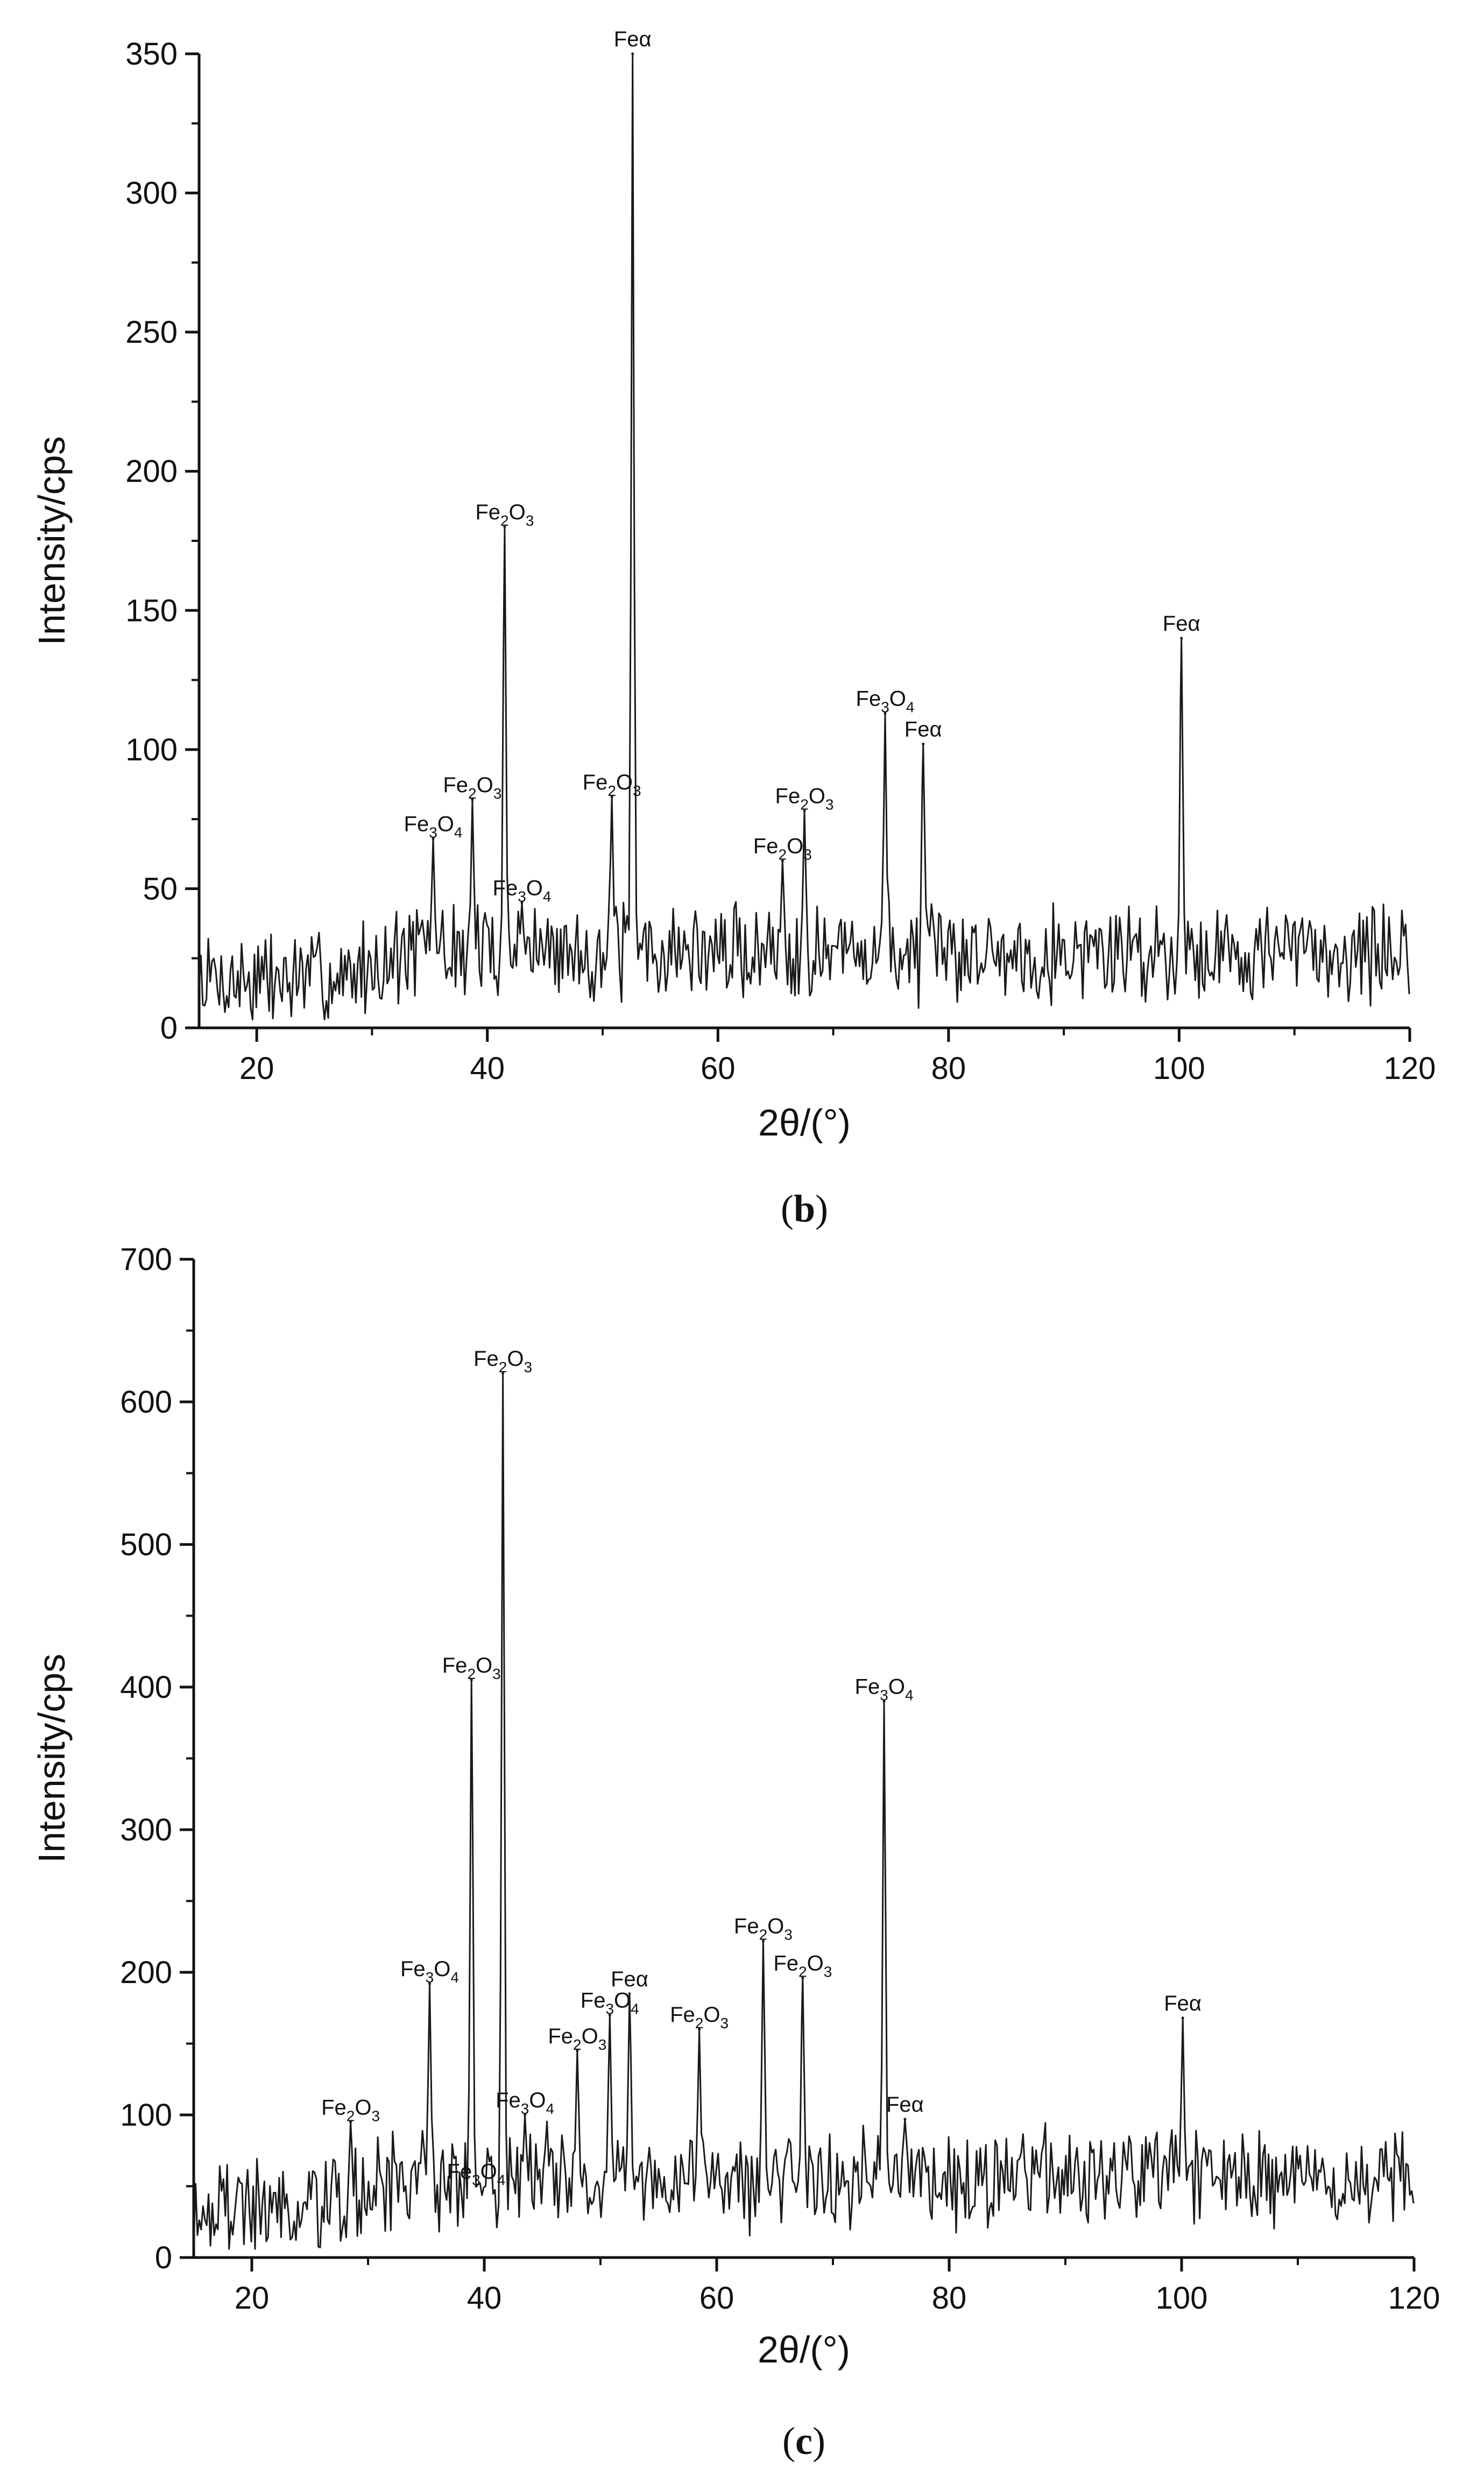 The image size is (1484, 2483). Describe the element at coordinates (151, 332) in the screenshot. I see `y-tick-label: 250` at that location.